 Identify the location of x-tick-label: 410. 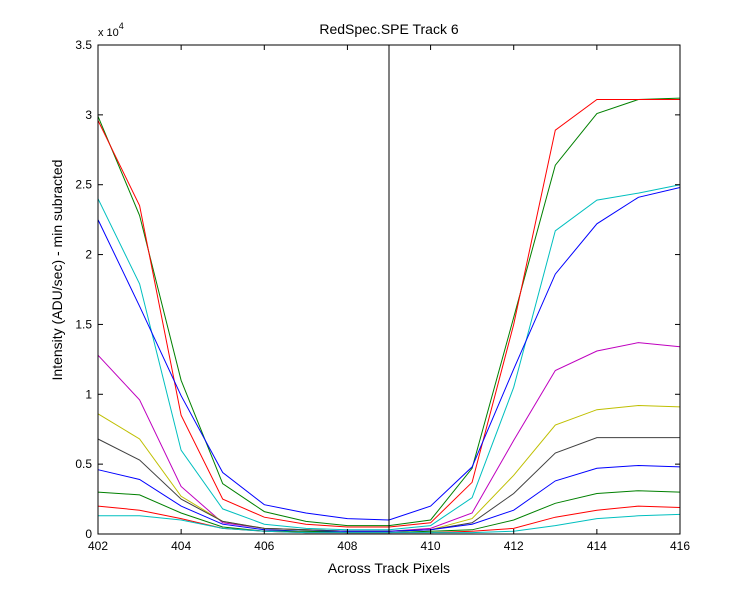
(431, 546).